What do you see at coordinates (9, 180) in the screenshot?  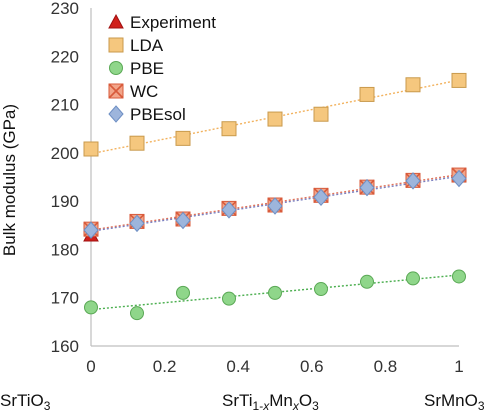 I see `y-axis-title: Bulk modulus (GPa)` at bounding box center [9, 180].